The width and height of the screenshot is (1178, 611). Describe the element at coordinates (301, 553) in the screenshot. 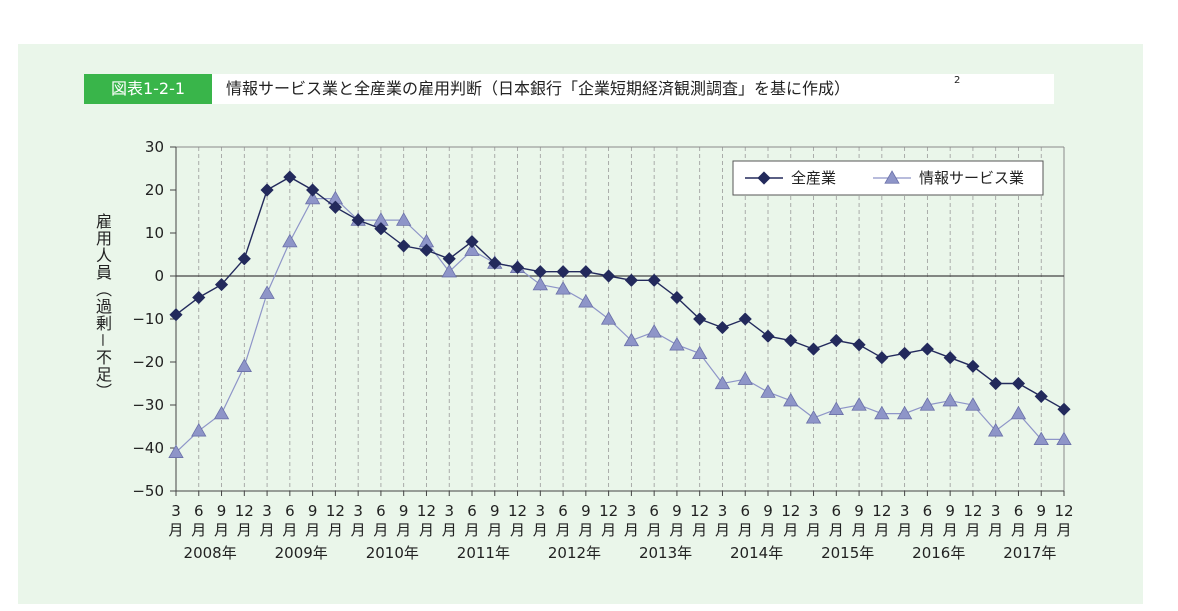

I see `x-tick-year: 2009年` at that location.